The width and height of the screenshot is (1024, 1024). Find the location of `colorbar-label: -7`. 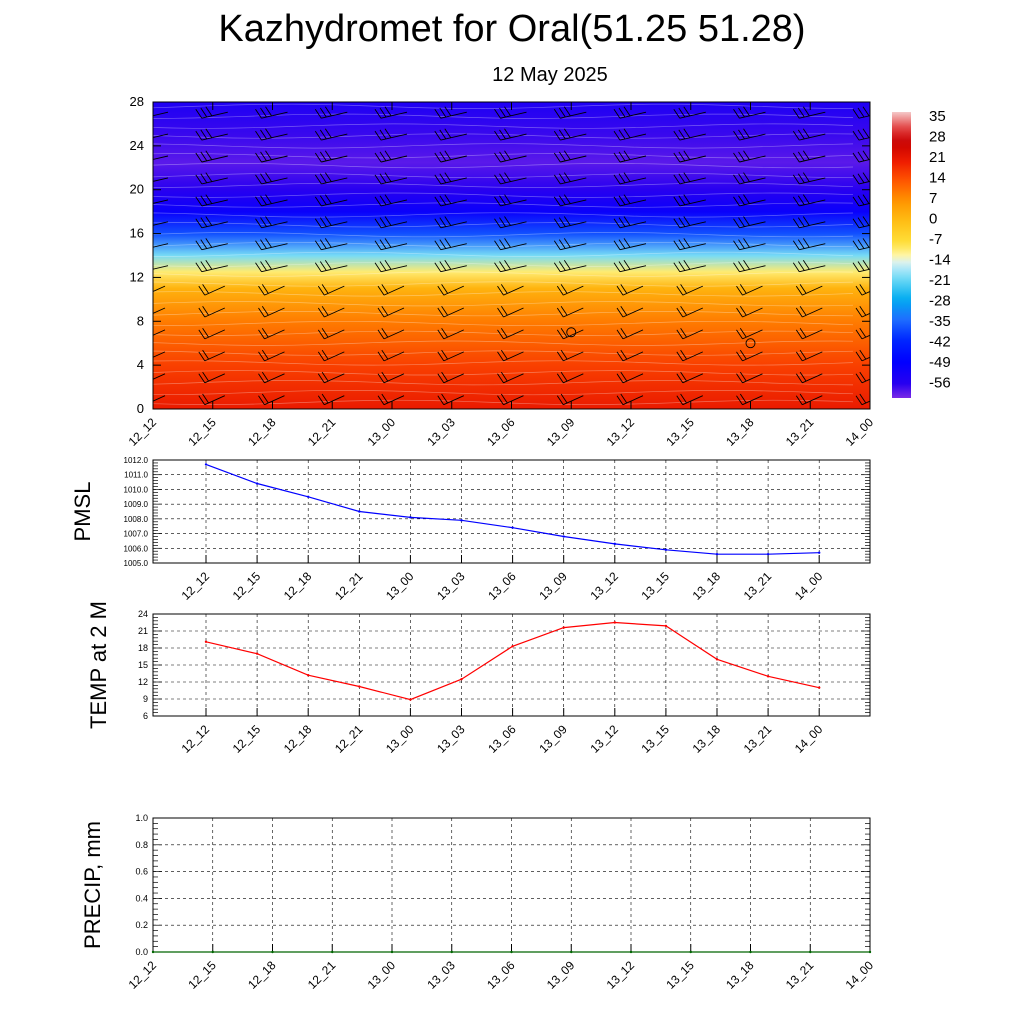

colorbar-label: -7 is located at coordinates (935, 239).